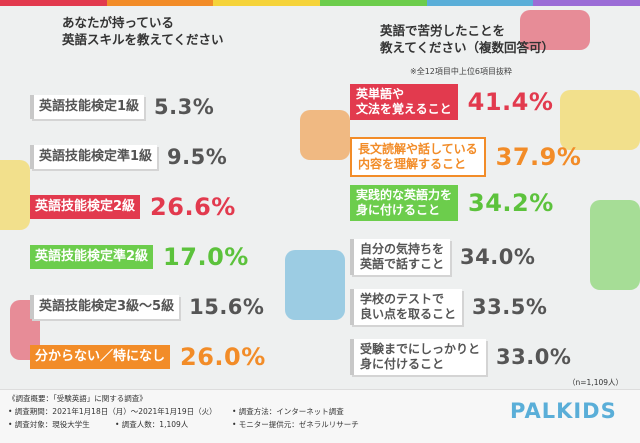 The image size is (640, 443). I want to click on difficulty-row: 長文読解や話している 内容を理解すること 37.9%, so click(465, 157).